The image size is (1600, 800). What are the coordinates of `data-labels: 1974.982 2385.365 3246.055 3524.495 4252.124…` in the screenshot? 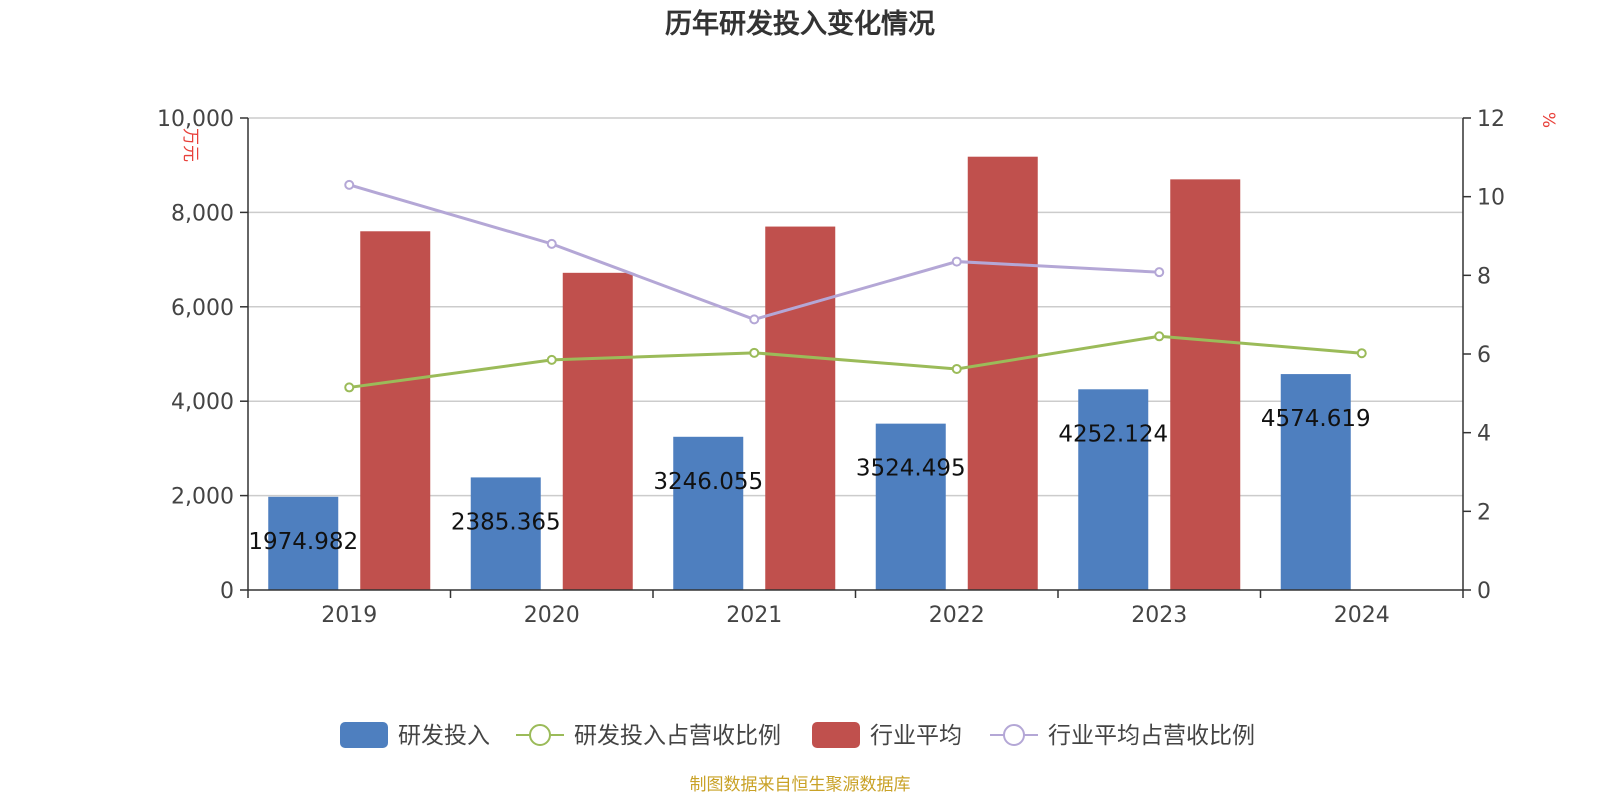 It's located at (809, 480).